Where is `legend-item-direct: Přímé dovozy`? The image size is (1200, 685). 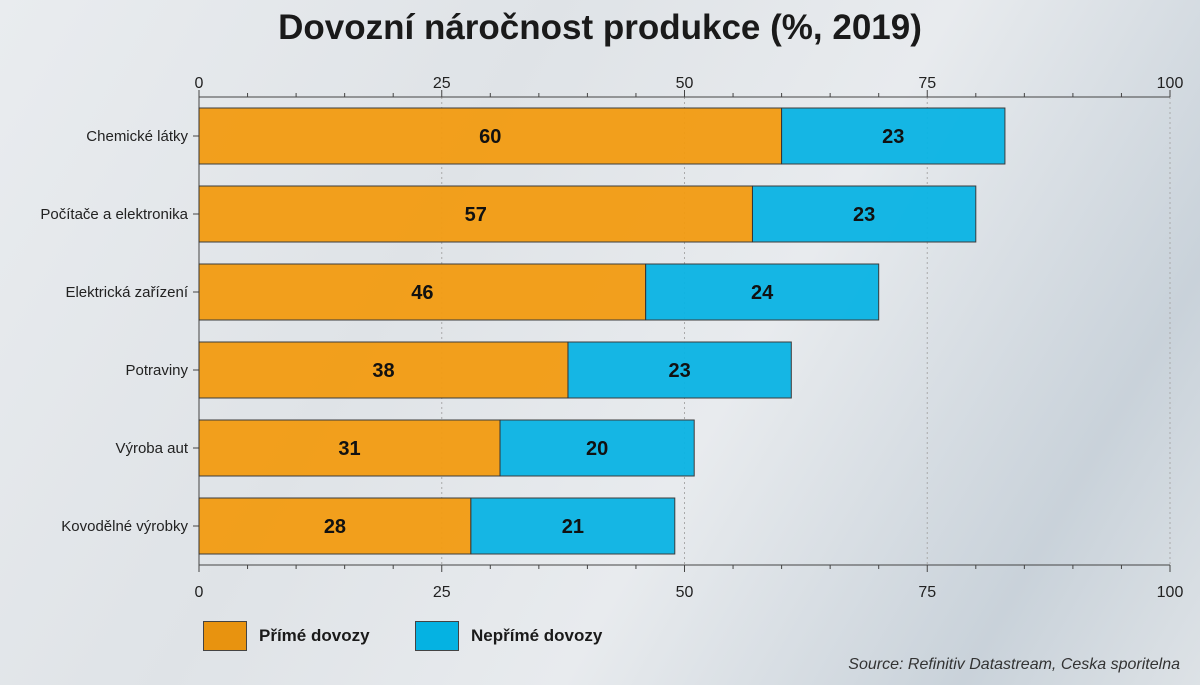 legend-item-direct: Přímé dovozy is located at coordinates (286, 636).